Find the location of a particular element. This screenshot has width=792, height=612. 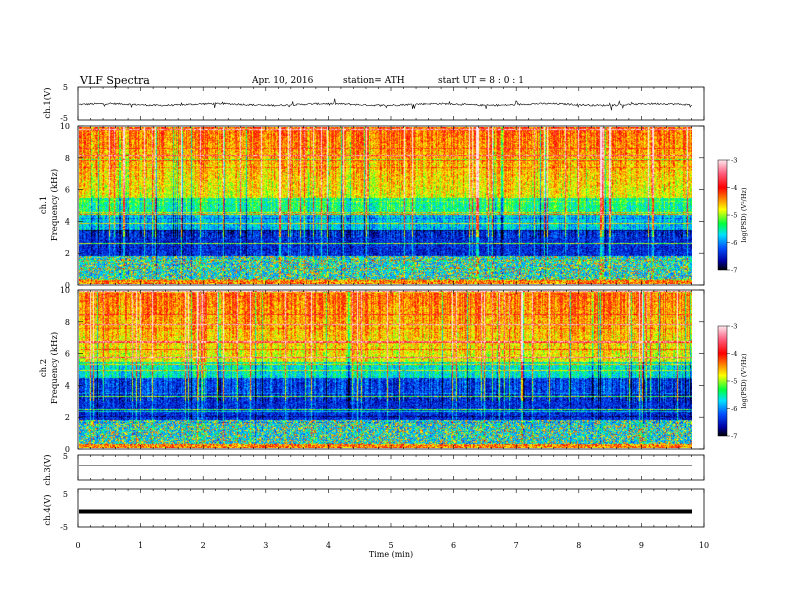

ch2-frequency-tick-labels: 0 2 4 6 8 10 is located at coordinates (65, 370).